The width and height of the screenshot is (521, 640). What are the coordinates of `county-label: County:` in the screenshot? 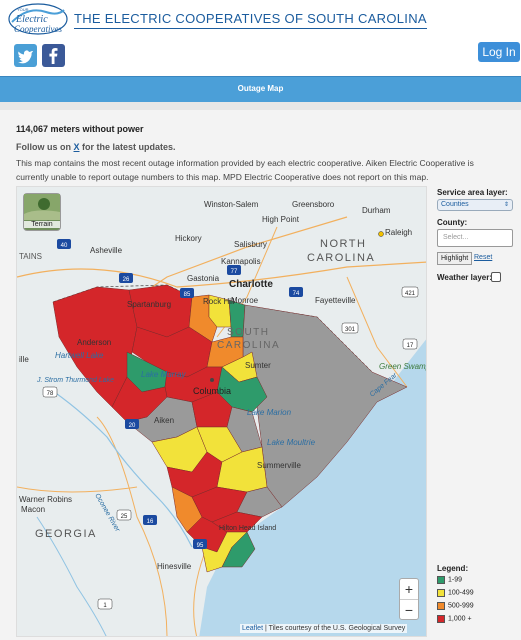 It's located at (452, 222).